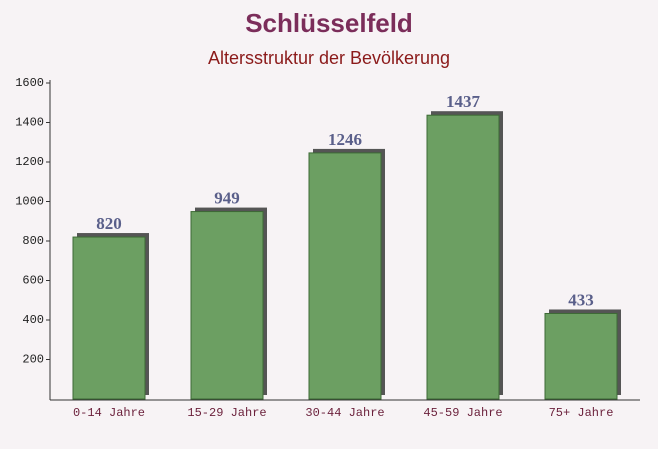 This screenshot has height=449, width=658. What do you see at coordinates (227, 198) in the screenshot?
I see `value-label: 949` at bounding box center [227, 198].